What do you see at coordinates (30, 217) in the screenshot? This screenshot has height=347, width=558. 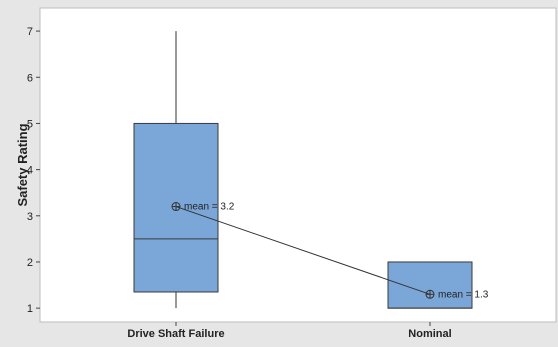 I see `y-tick-label: 3` at bounding box center [30, 217].